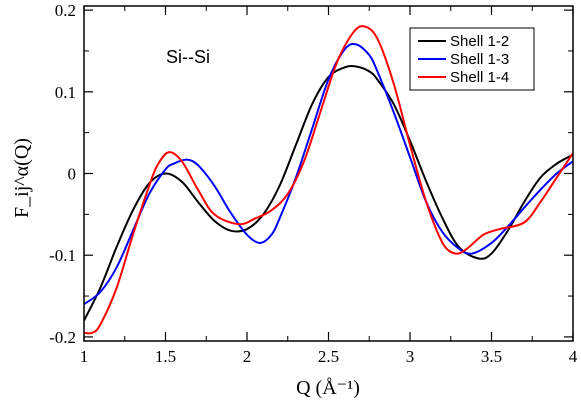 This screenshot has width=581, height=405. Describe the element at coordinates (62, 337) in the screenshot. I see `y-tick-label-1: -0.2` at that location.